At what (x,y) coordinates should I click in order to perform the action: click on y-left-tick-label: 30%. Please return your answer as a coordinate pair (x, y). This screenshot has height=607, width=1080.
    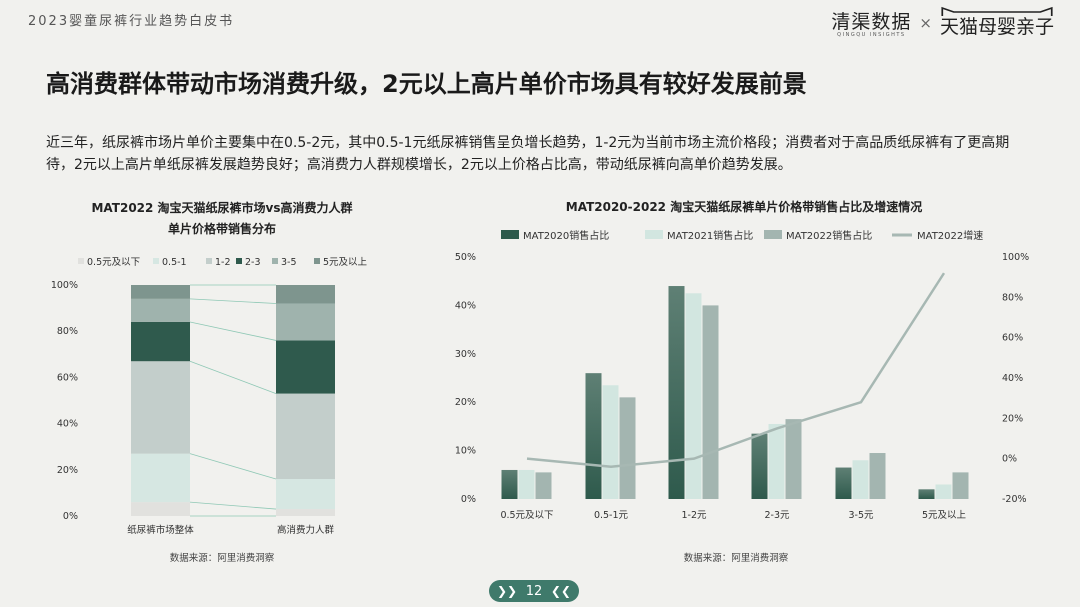
    Looking at the image, I should click on (465, 354).